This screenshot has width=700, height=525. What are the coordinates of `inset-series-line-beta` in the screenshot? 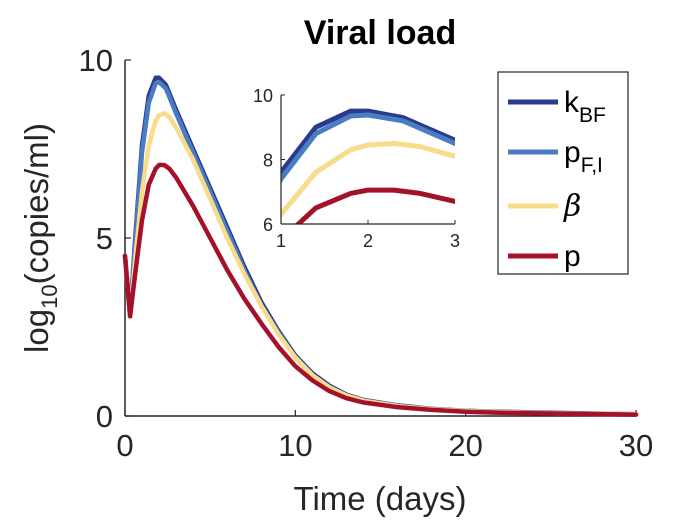 It's located at (368, 180).